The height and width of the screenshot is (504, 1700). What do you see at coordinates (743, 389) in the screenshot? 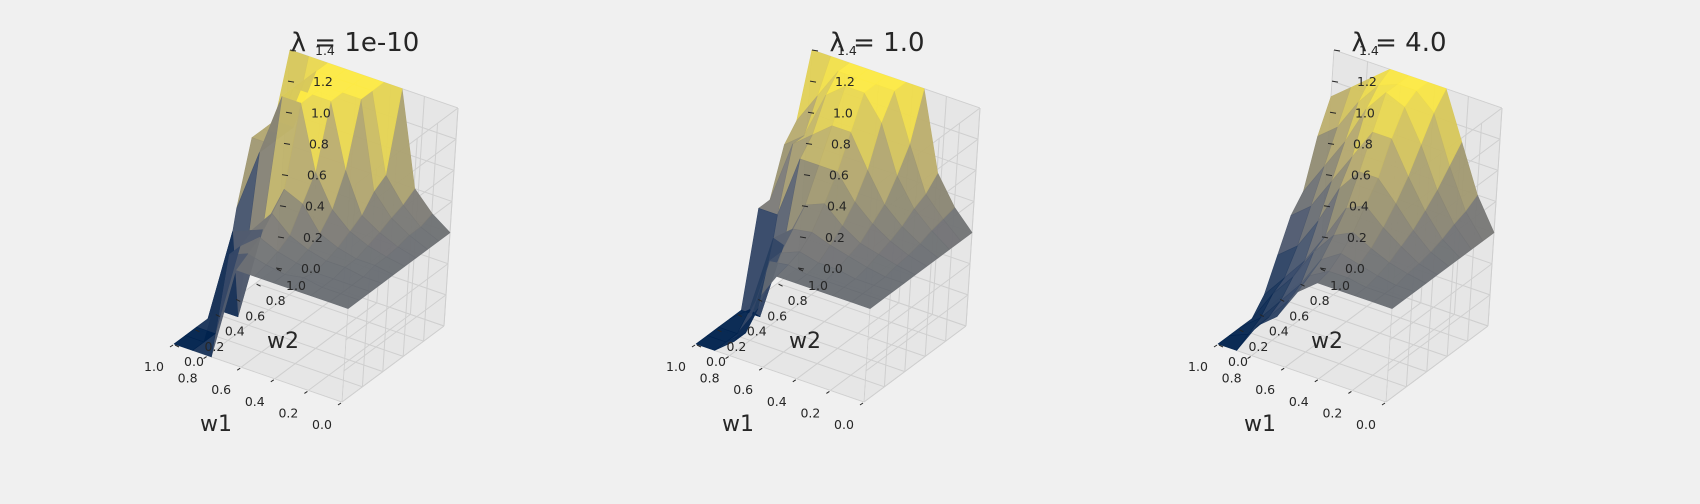
I see `x-tick-label: 0.6` at bounding box center [743, 389].